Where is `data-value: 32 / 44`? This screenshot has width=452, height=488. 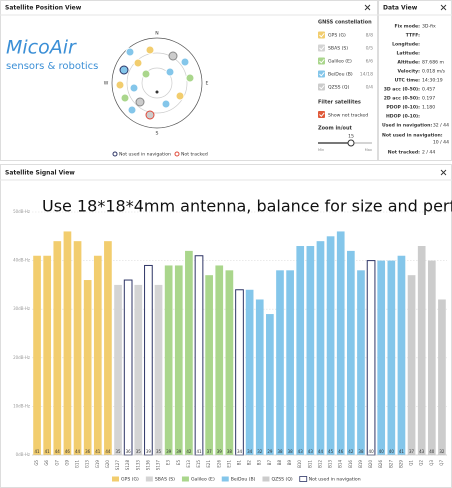 data-value: 32 / 44 is located at coordinates (441, 126).